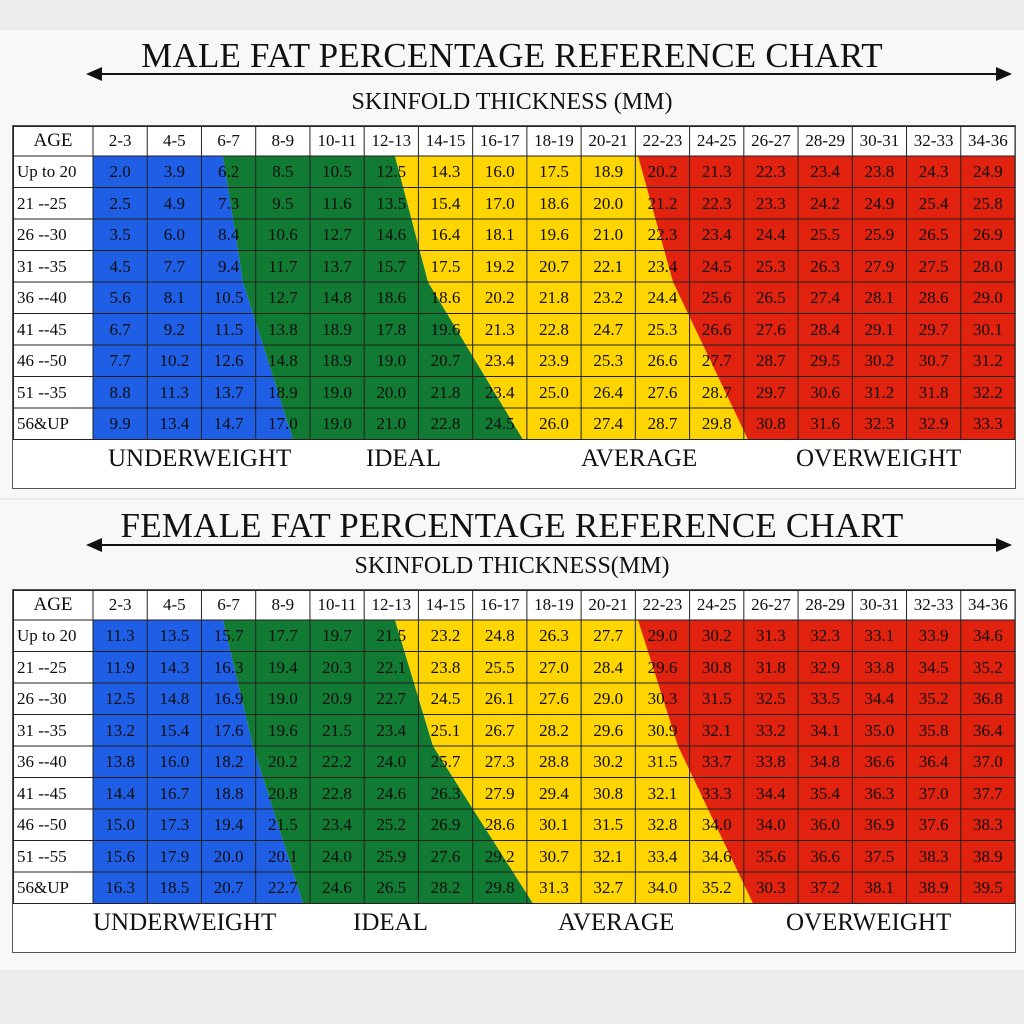  What do you see at coordinates (662, 635) in the screenshot?
I see `female-table-cell: 29.0` at bounding box center [662, 635].